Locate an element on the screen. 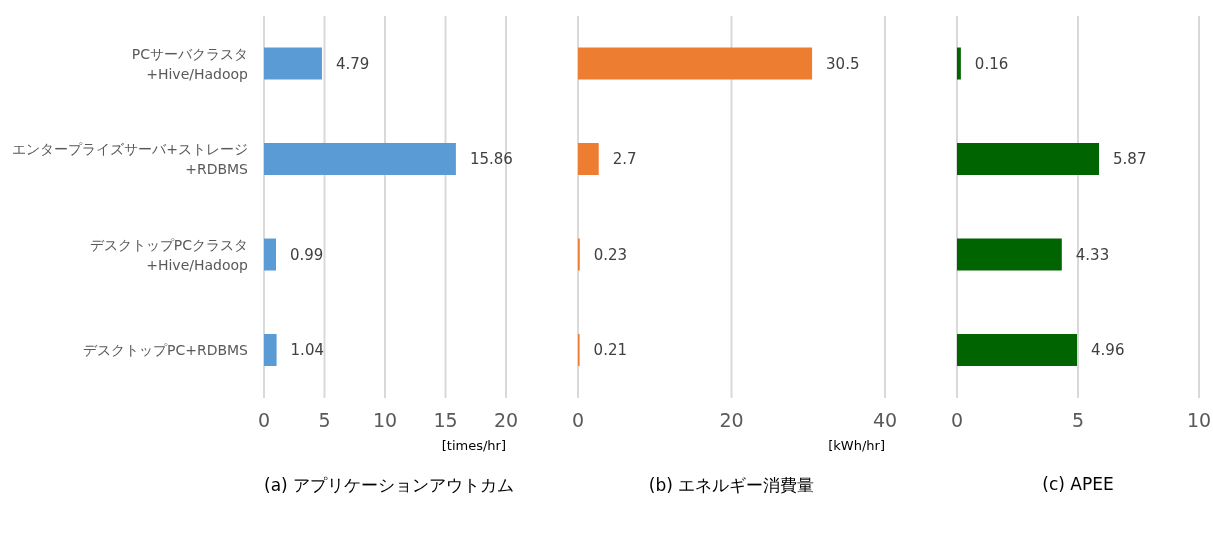  text: (a) アプリケーションアウトカム is located at coordinates (389, 485).